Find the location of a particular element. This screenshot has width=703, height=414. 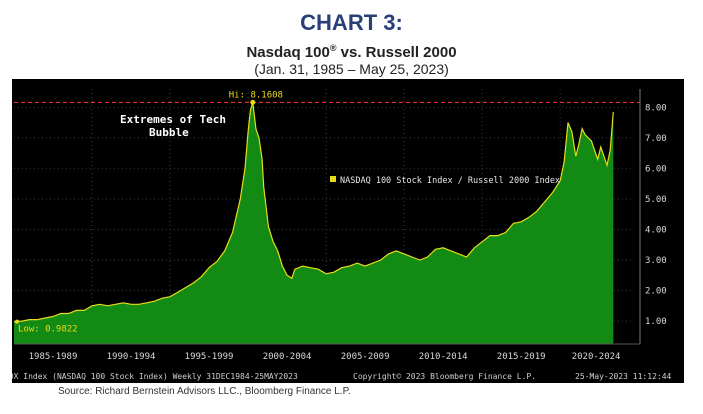

high-point-marker is located at coordinates (253, 102).